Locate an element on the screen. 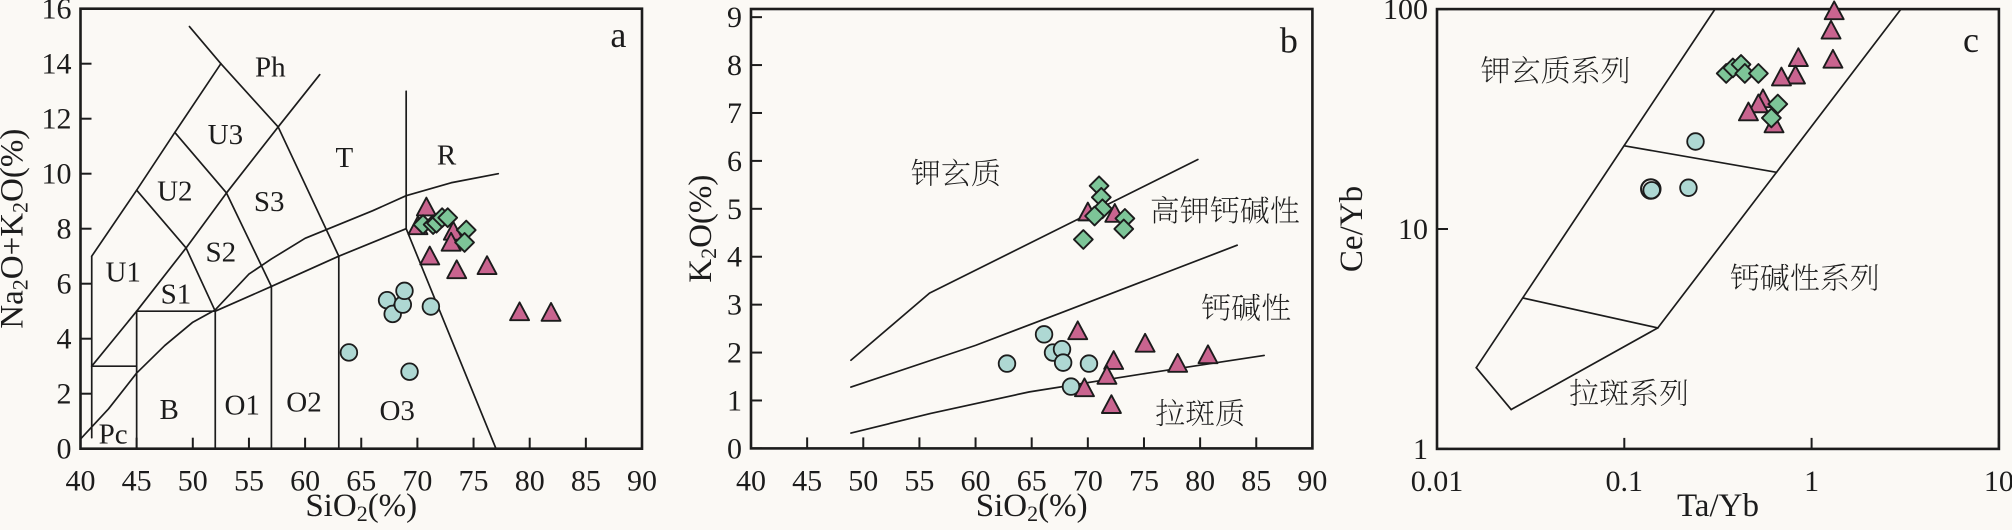 This screenshot has width=2012, height=530. y-tick-label: 14 is located at coordinates (57, 64).